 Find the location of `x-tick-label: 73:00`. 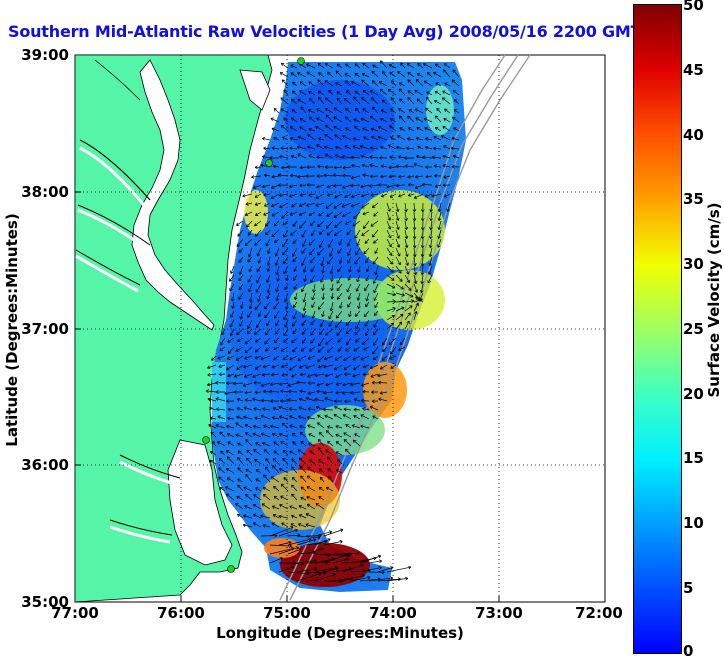

x-tick-label: 73:00 is located at coordinates (499, 613).